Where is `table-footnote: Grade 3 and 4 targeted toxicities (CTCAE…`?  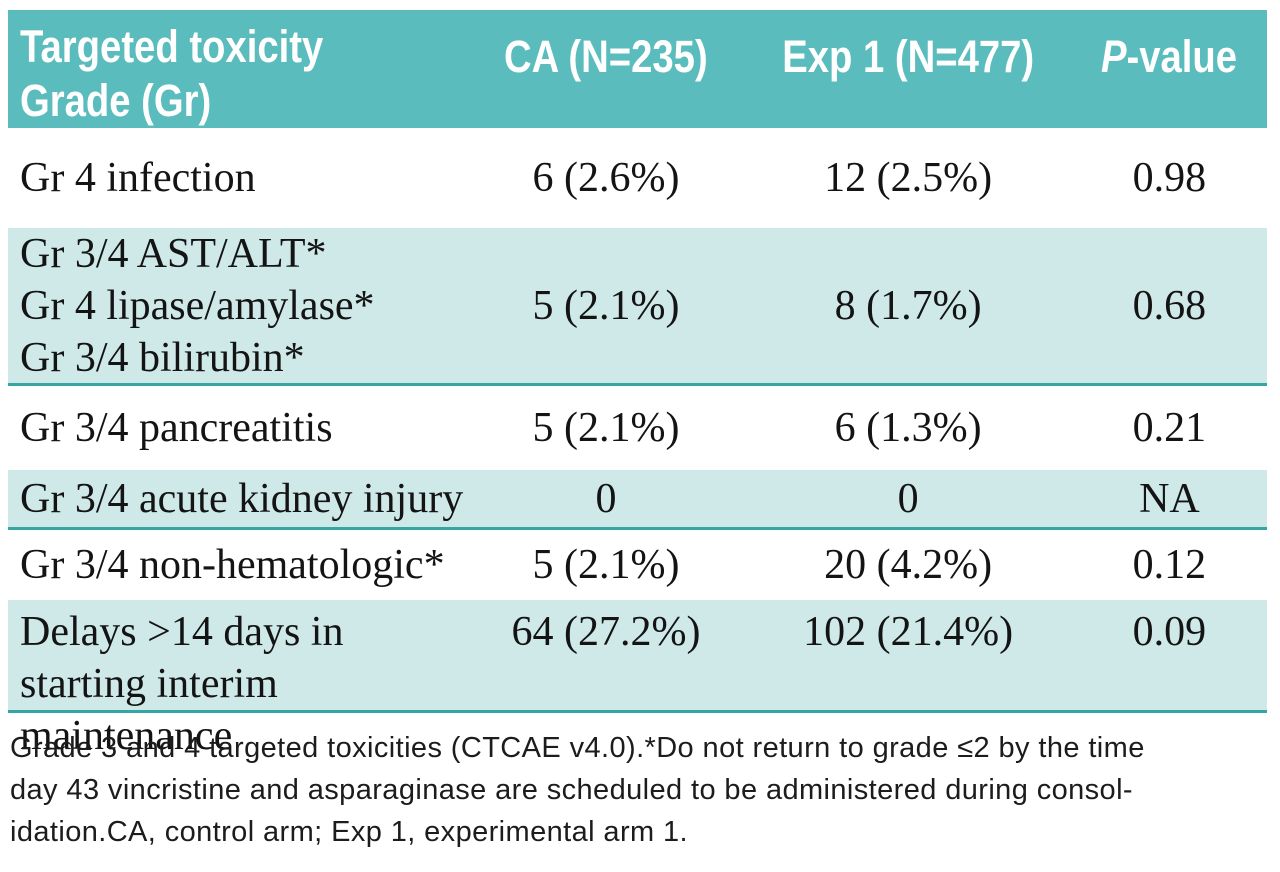
table-footnote: Grade 3 and 4 targeted toxicities (CTCAE… is located at coordinates (577, 790).